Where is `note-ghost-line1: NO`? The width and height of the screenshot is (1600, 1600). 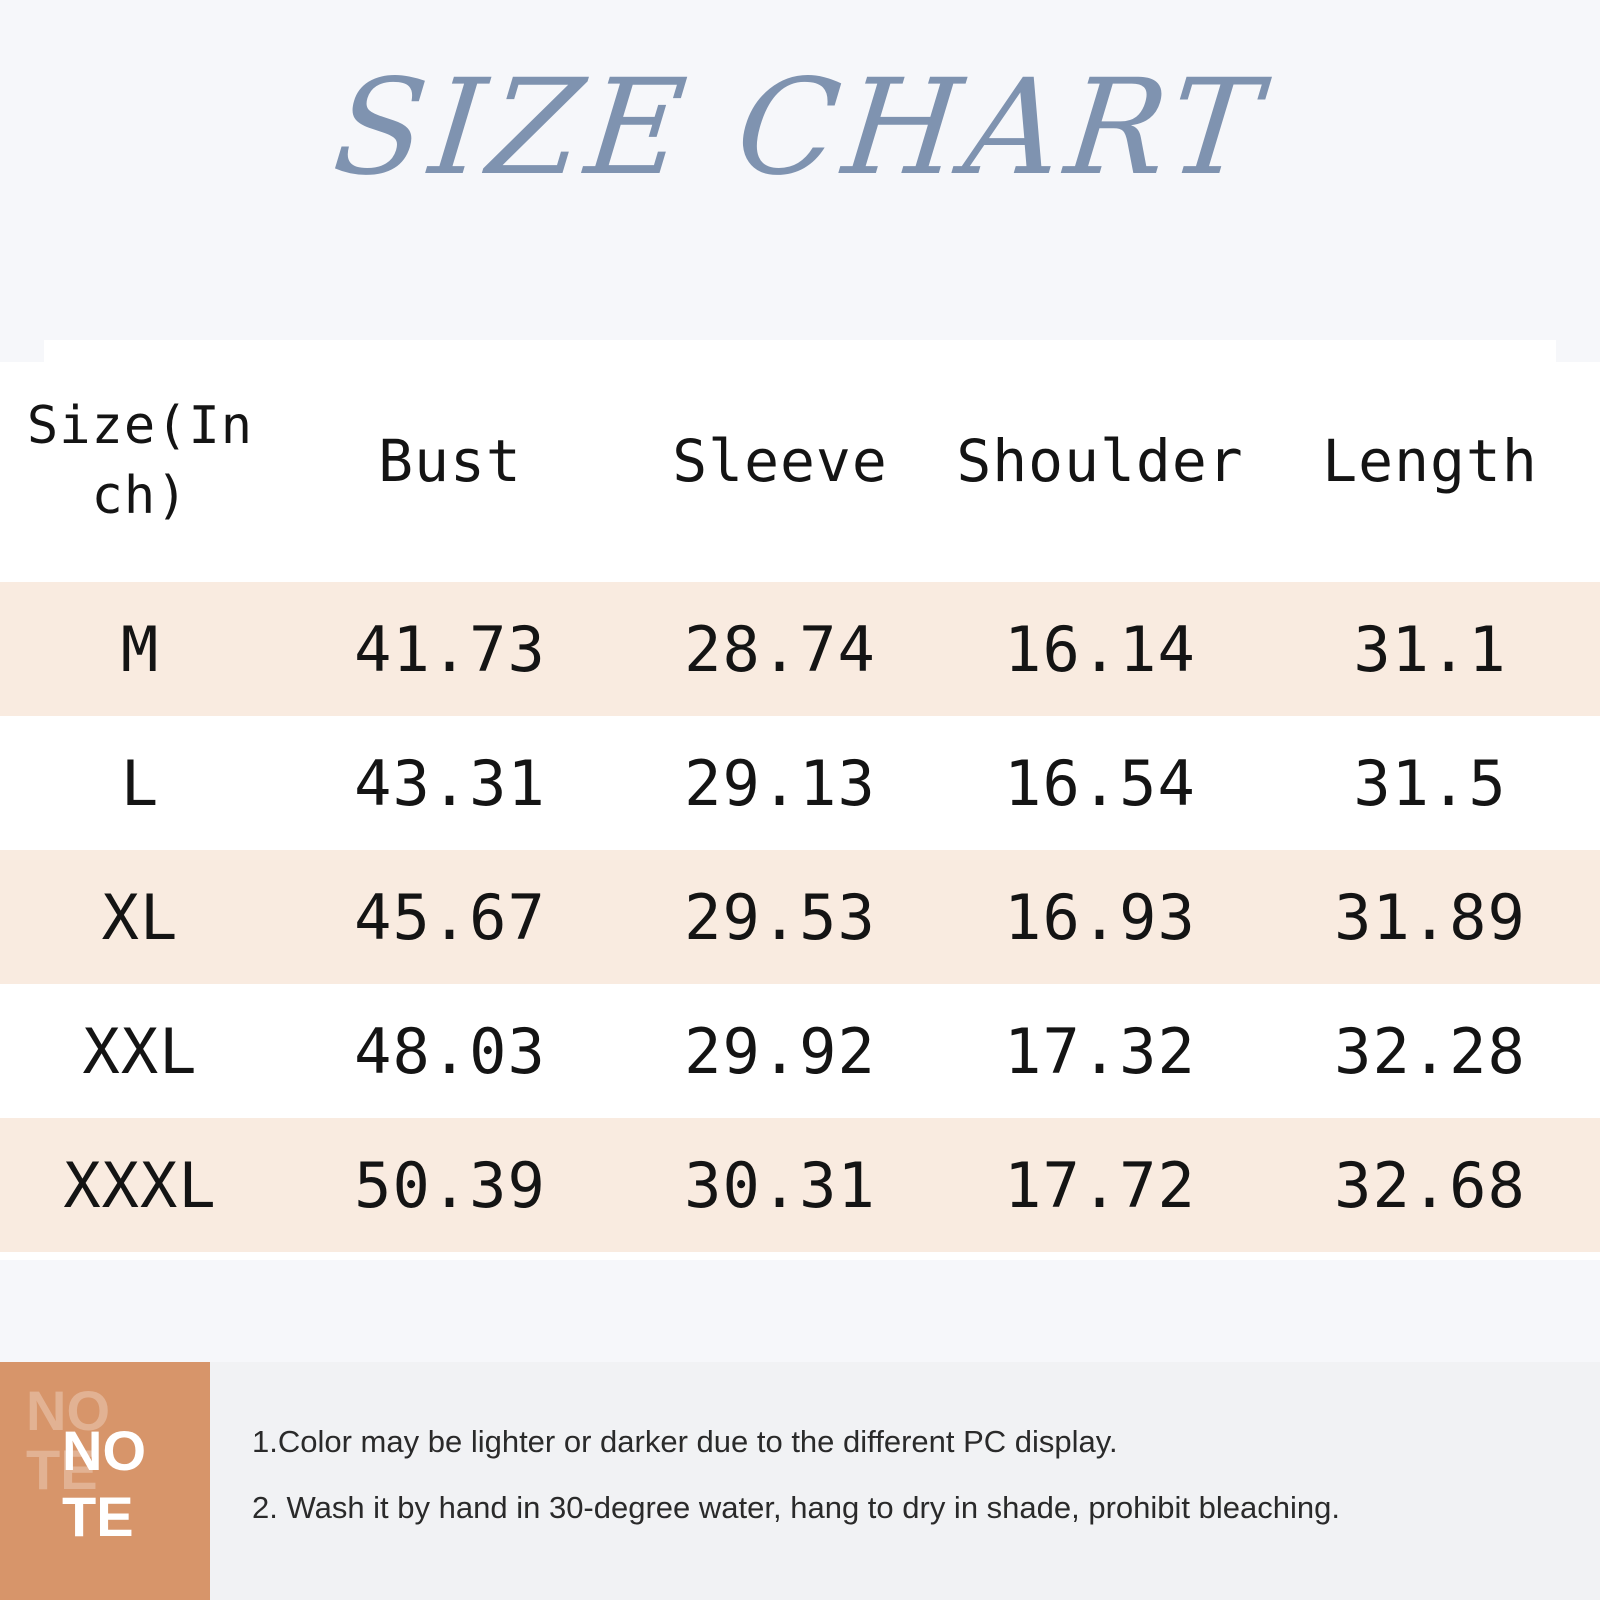 note-ghost-line1: NO is located at coordinates (68, 1410).